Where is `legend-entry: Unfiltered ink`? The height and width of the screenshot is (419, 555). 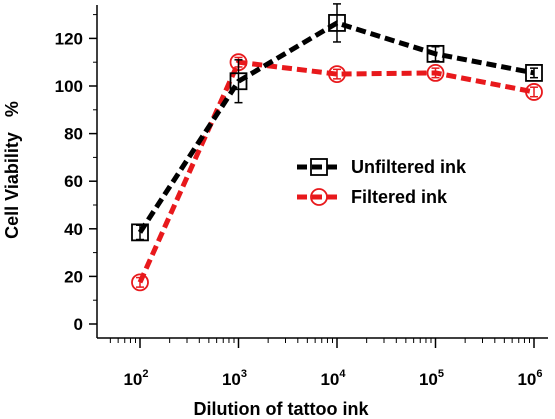 legend-entry: Unfiltered ink is located at coordinates (382, 167).